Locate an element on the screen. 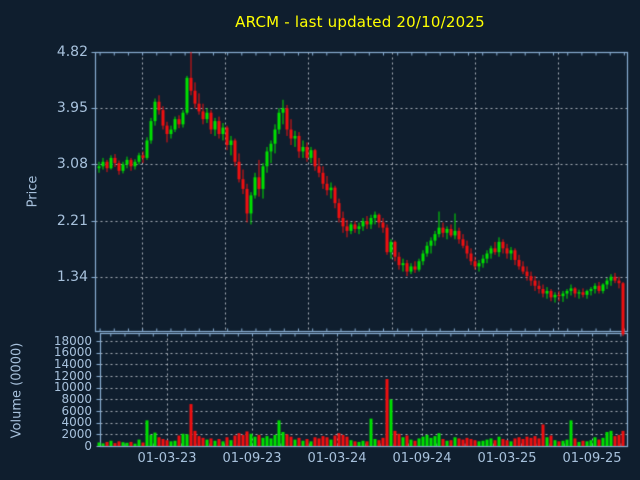 The width and height of the screenshot is (640, 480). volume-tick-label: 18000 is located at coordinates (72, 340).